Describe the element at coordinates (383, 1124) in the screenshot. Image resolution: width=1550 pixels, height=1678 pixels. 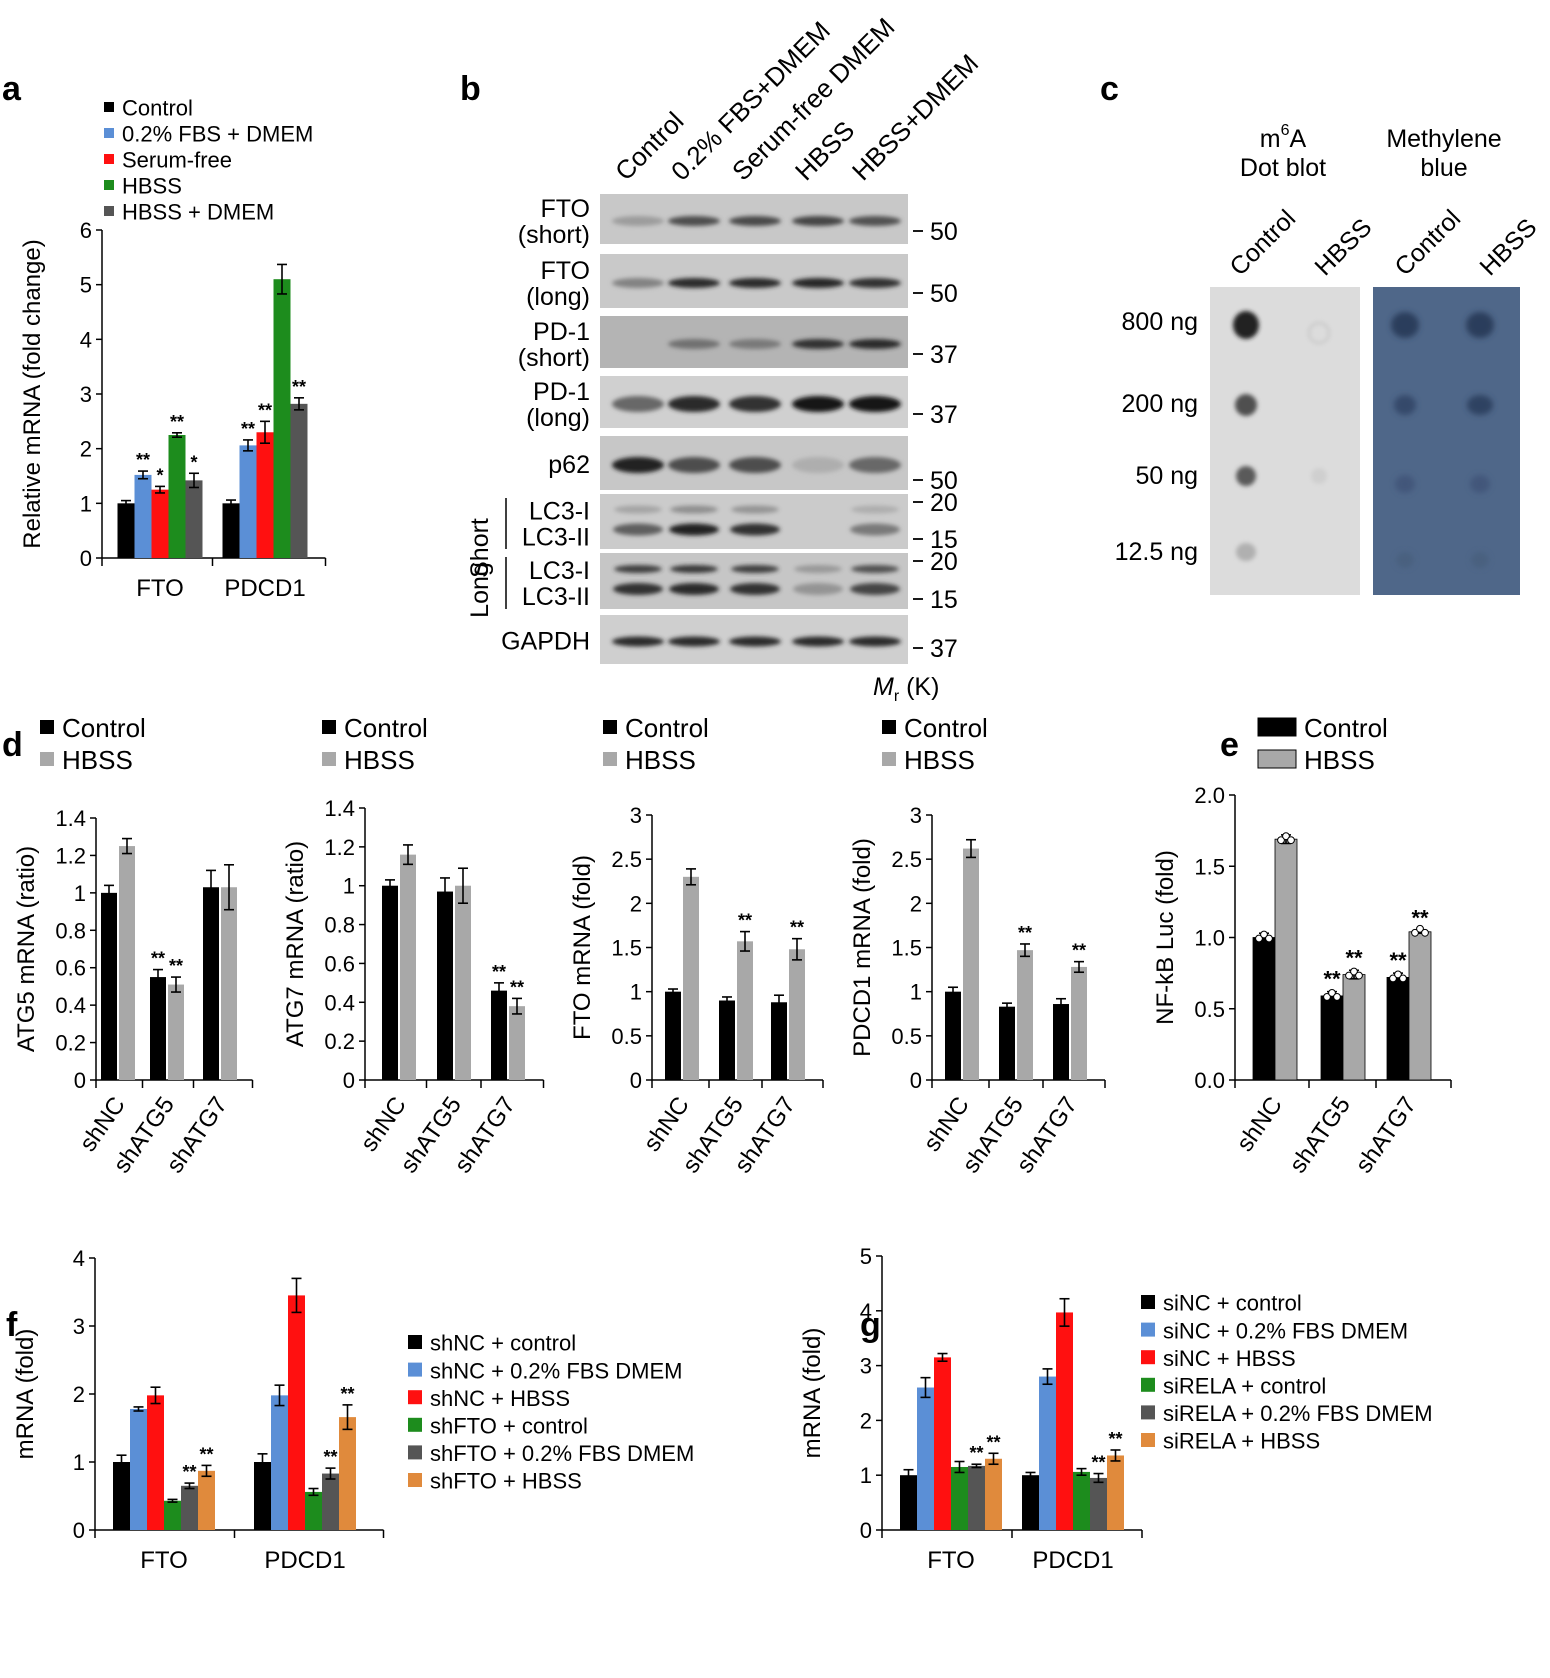
I see `category-label: shNC` at that location.